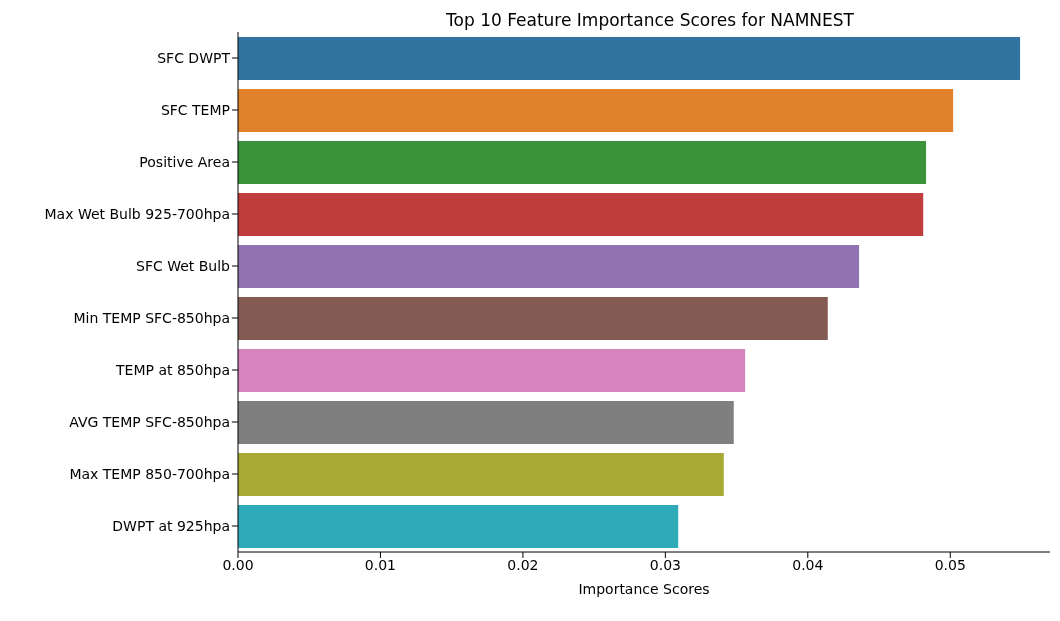  What do you see at coordinates (137, 213) in the screenshot?
I see `y-tick-label: Max Wet Bulb 925-700hpa` at bounding box center [137, 213].